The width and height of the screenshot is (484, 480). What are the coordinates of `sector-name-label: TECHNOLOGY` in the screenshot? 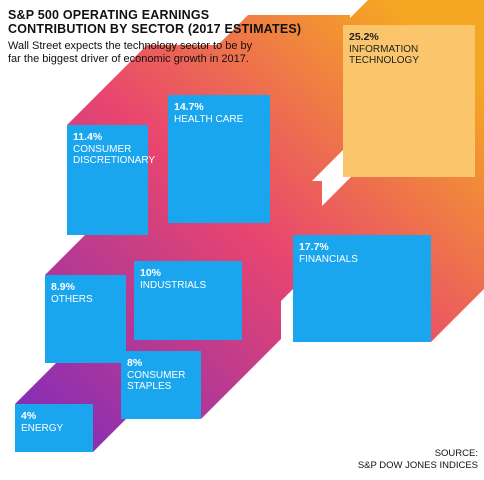 It's located at (384, 60).